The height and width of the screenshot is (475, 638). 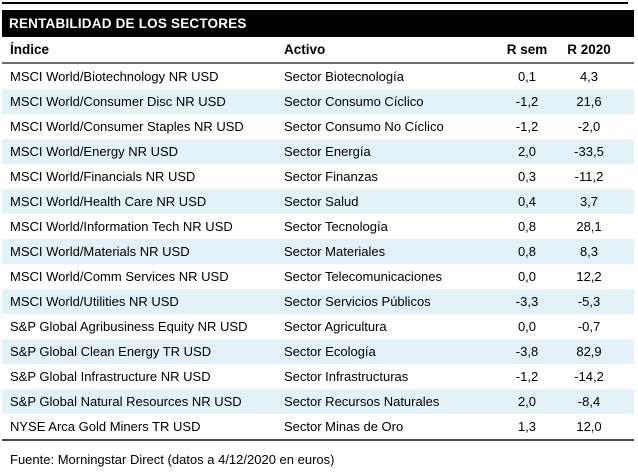 I want to click on cell-r-2020: -11,2, so click(x=589, y=176).